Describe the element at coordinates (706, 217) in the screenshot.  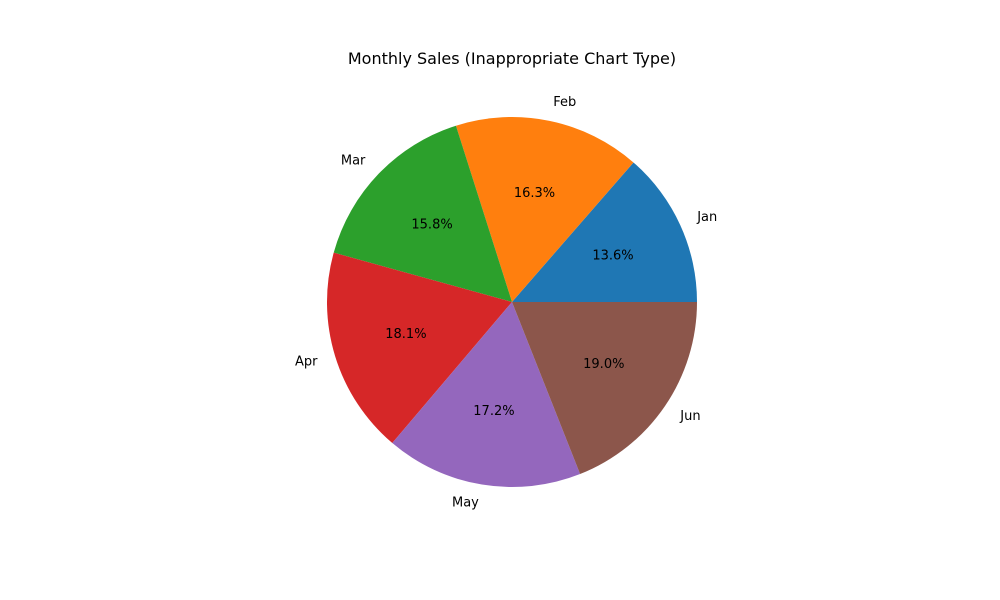
I see `slice-label-jan: Jan` at that location.